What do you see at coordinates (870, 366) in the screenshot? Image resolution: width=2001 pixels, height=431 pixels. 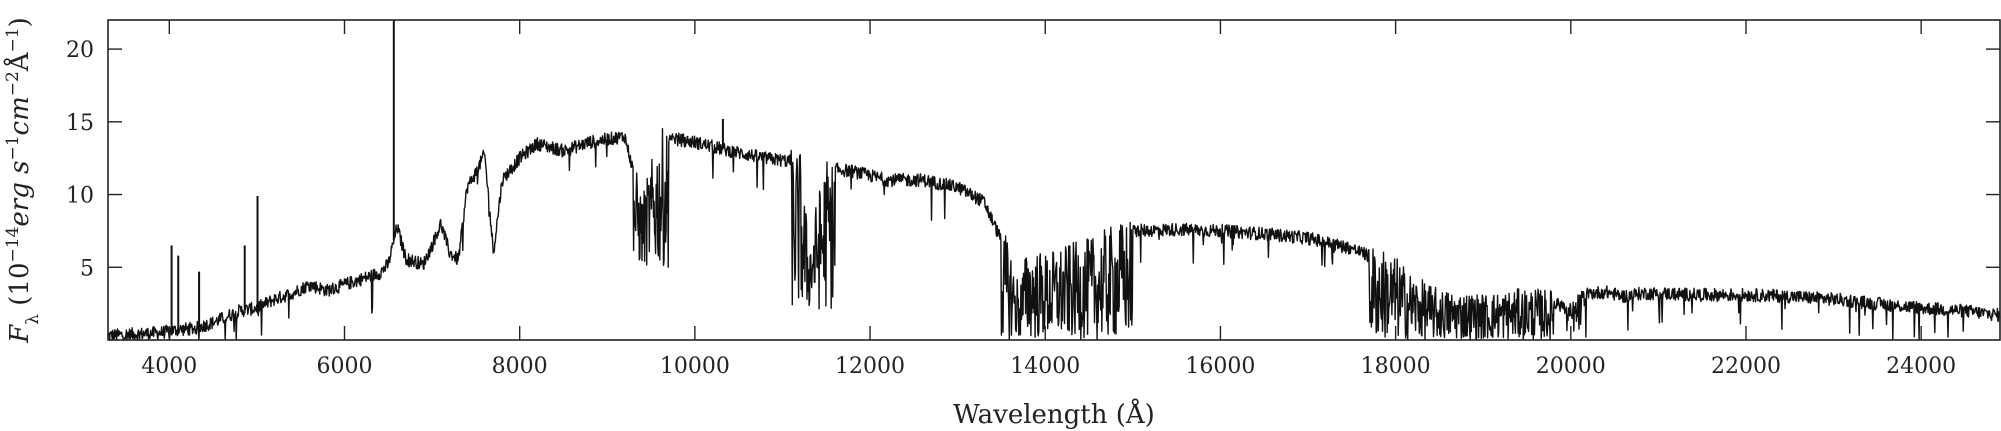 I see `x-tick-label-12000: 12000` at bounding box center [870, 366].